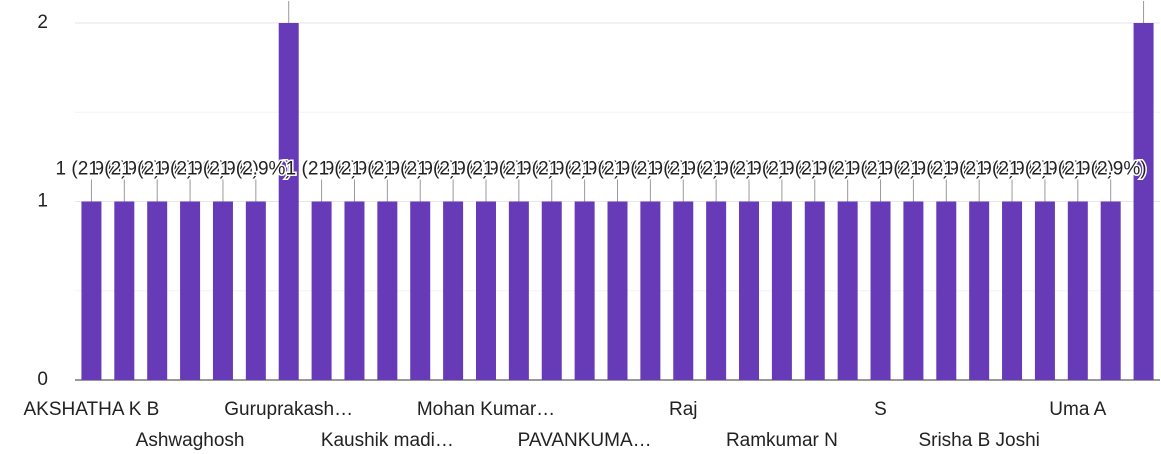 This screenshot has width=1161, height=454. What do you see at coordinates (92, 409) in the screenshot?
I see `x-tick-label: AKSHATHA K B` at bounding box center [92, 409].